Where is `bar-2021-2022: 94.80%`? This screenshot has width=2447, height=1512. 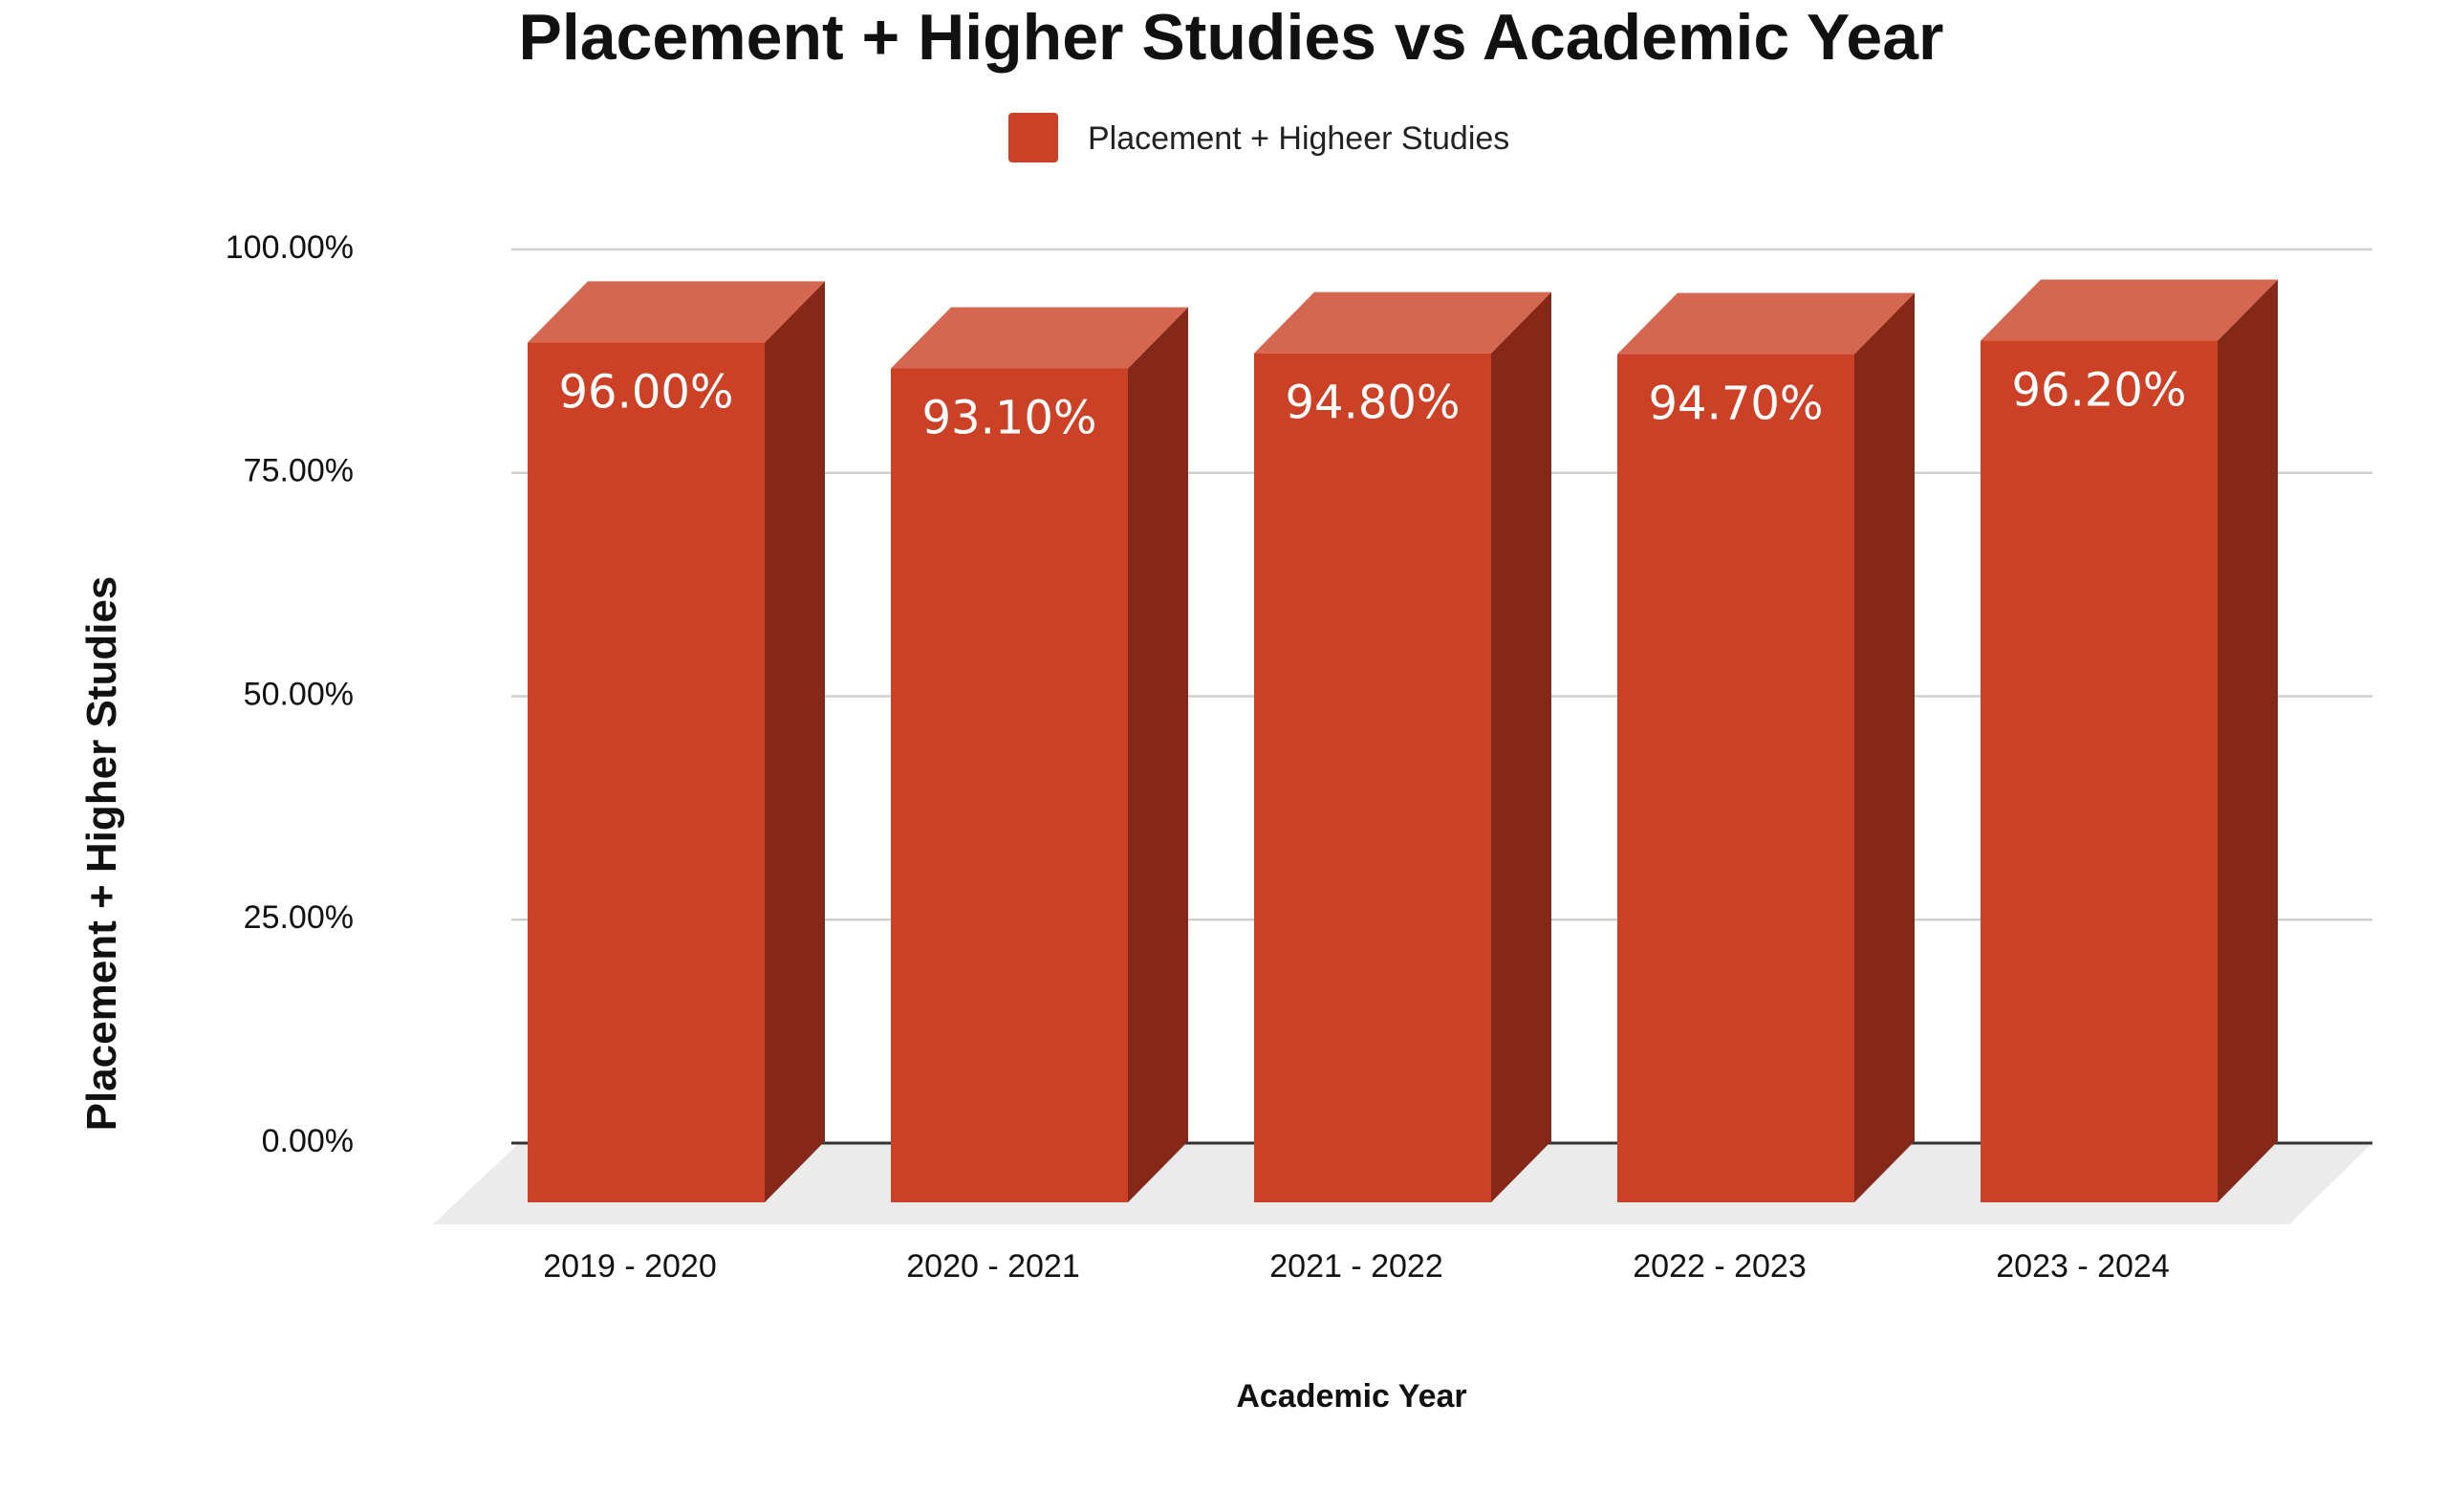
bar-2021-2022: 94.80% is located at coordinates (1402, 747).